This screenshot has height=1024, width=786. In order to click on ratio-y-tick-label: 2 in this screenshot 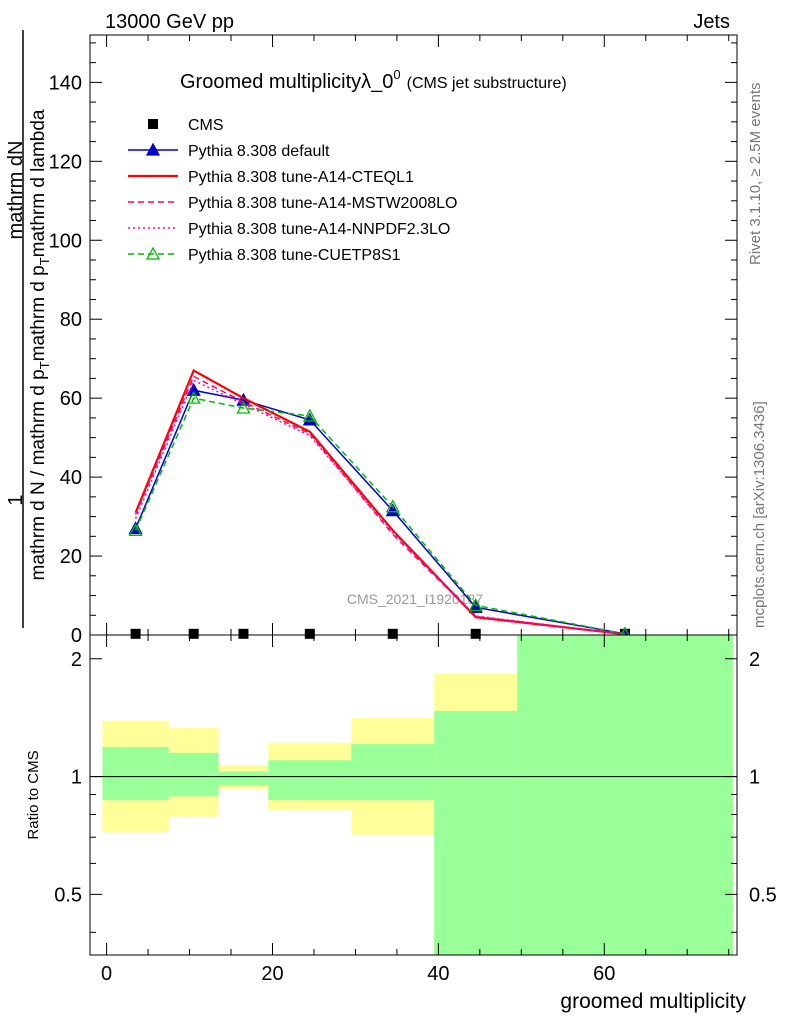, I will do `click(76, 660)`.